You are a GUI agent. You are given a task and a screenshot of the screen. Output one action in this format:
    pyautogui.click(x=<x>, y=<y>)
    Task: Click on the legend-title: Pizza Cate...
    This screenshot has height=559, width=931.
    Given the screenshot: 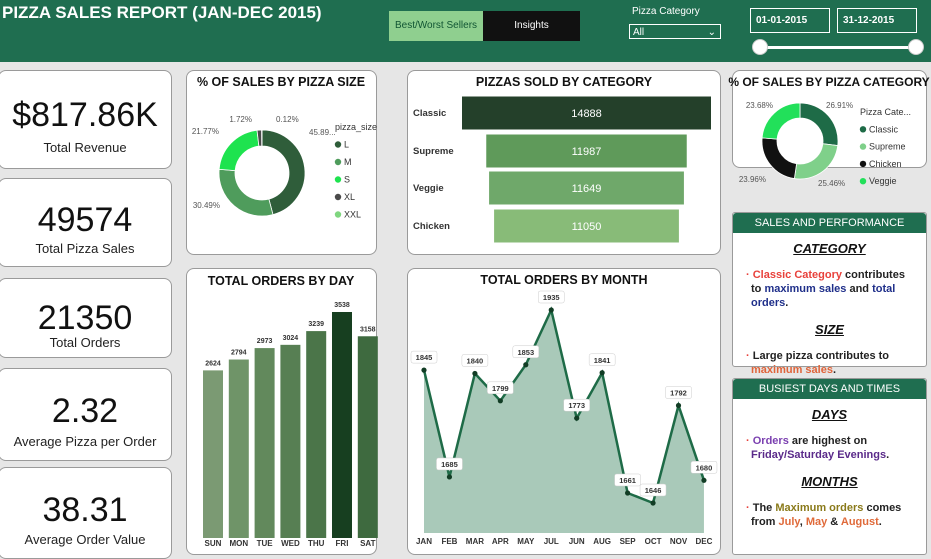 What is the action you would take?
    pyautogui.click(x=885, y=112)
    